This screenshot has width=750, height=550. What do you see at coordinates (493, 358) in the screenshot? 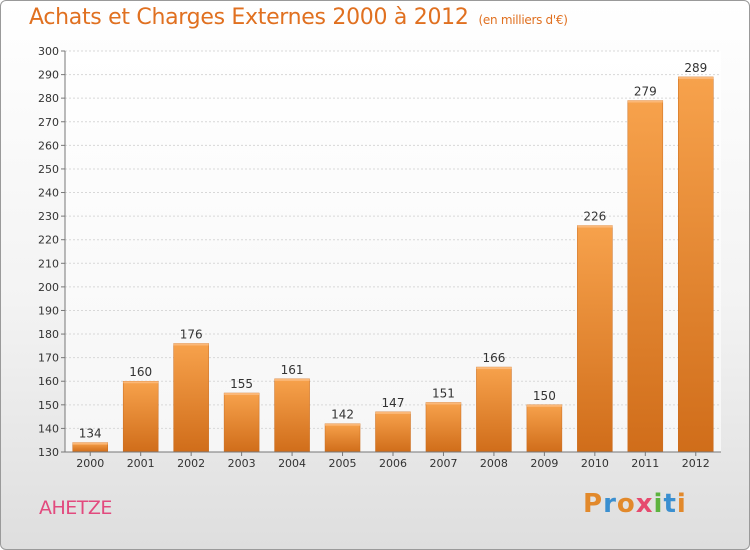
I see `data-label: 166` at bounding box center [493, 358].